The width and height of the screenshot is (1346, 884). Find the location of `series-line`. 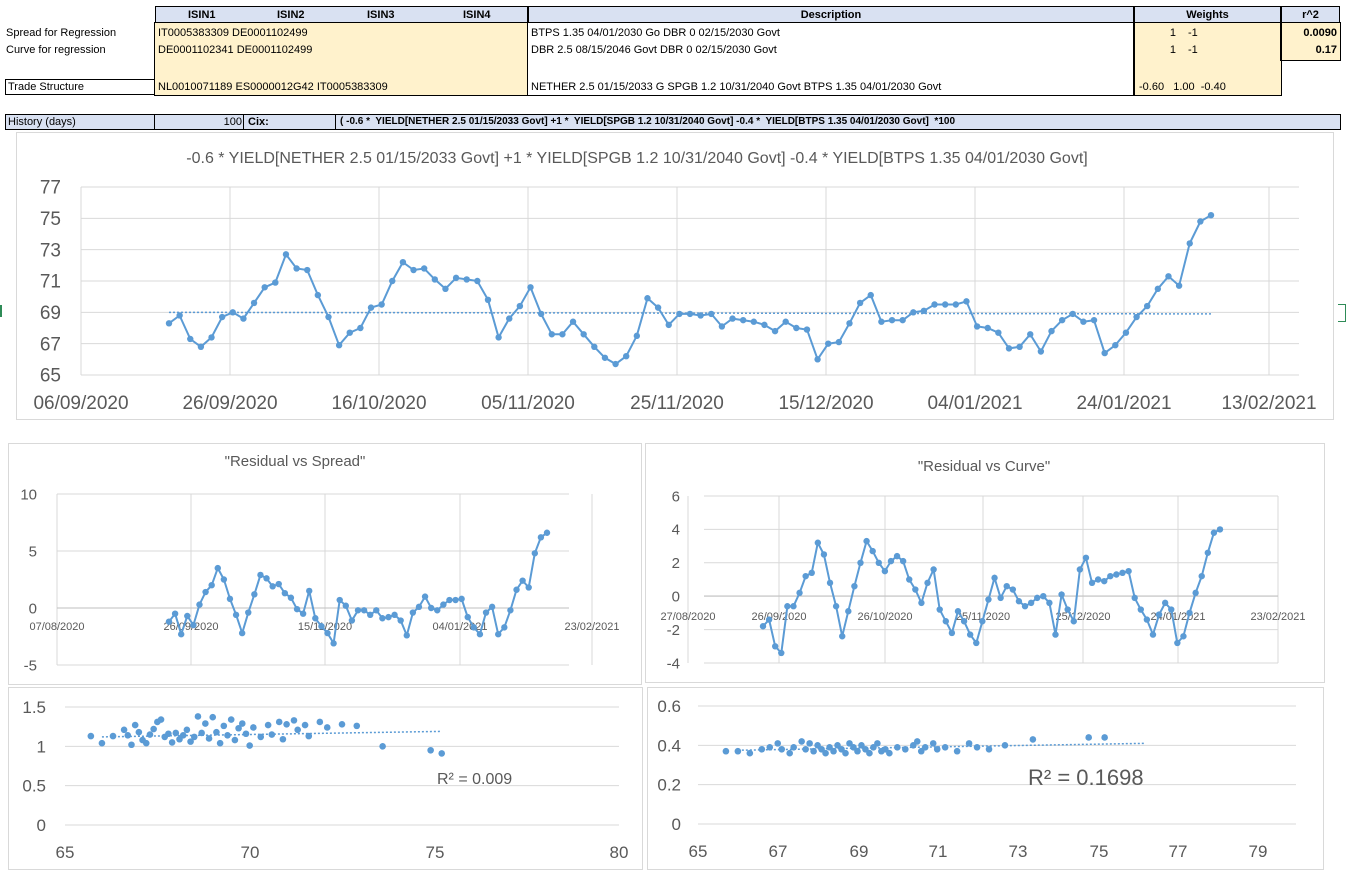

series-line is located at coordinates (690, 290).